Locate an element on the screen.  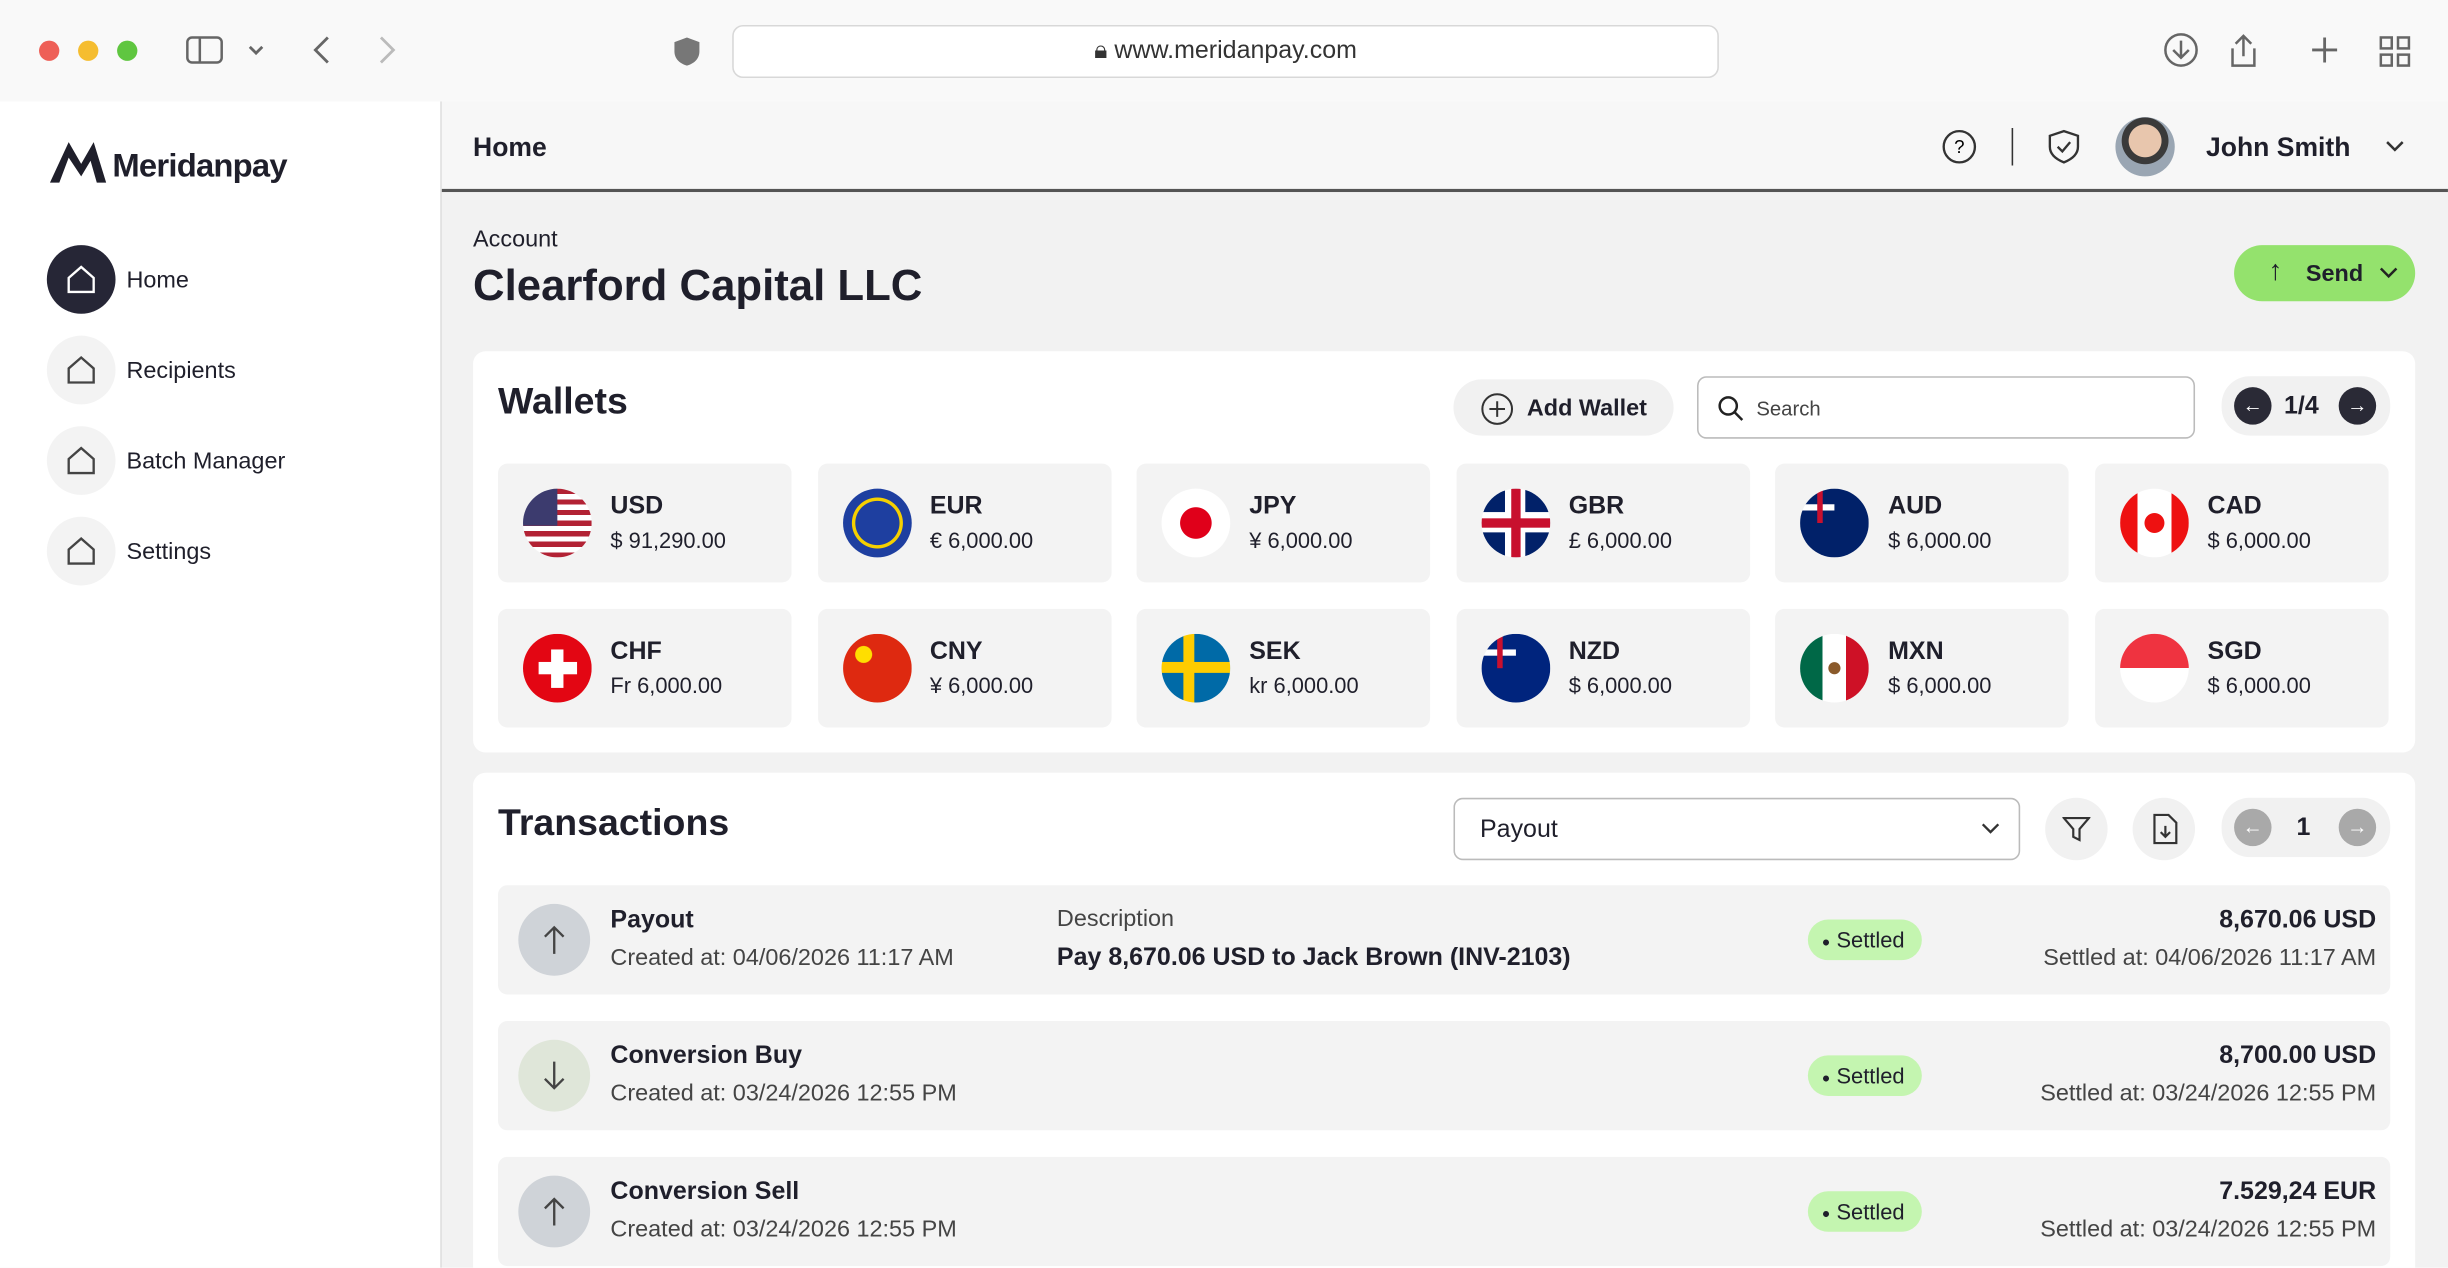
wallet-tile: SEK kr 6,000.00 is located at coordinates (1283, 668).